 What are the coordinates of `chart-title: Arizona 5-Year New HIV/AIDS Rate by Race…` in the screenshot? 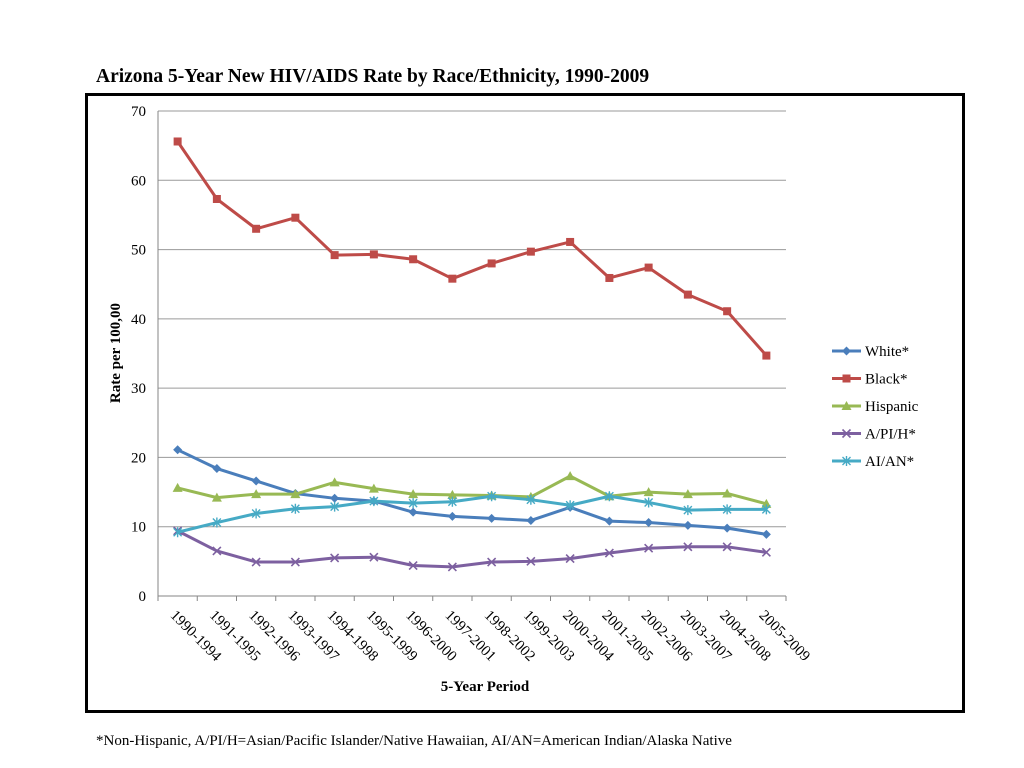 It's located at (373, 76).